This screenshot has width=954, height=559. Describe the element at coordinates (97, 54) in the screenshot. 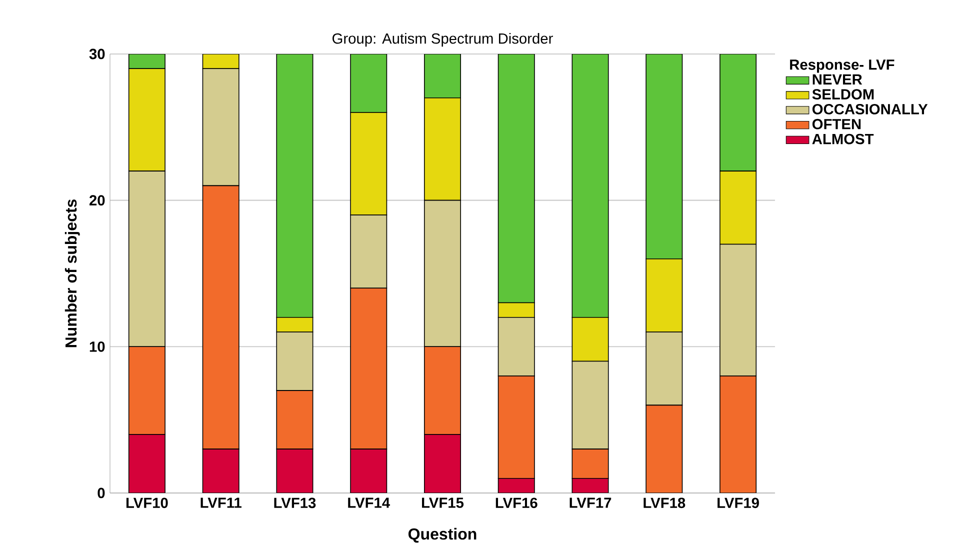

I see `y-tick-label: 30` at that location.